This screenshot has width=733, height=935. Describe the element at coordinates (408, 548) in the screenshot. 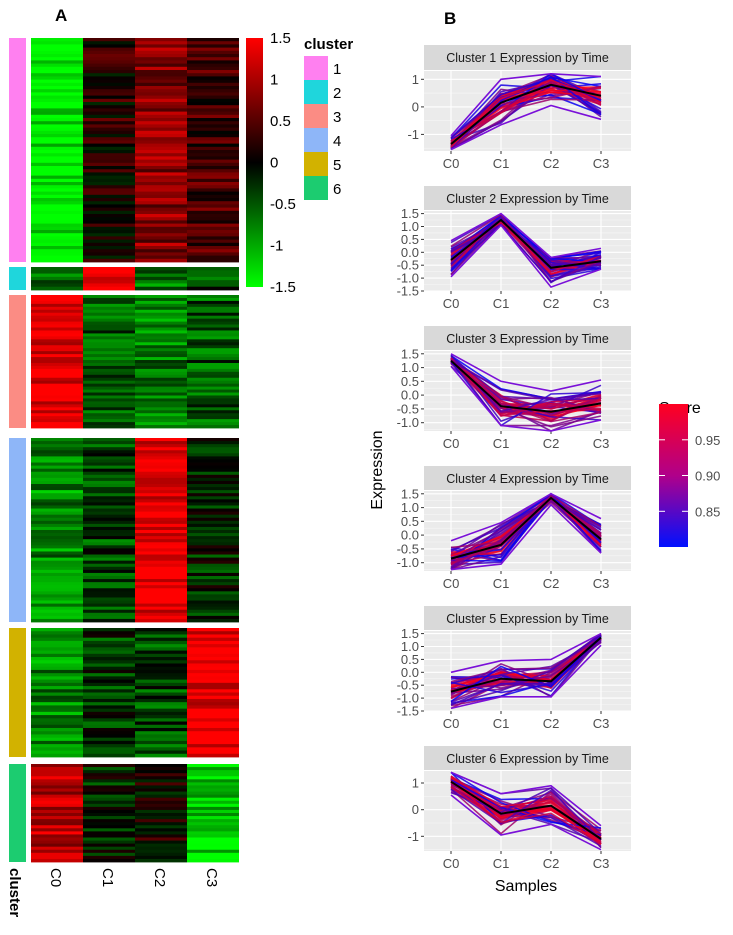

I see `y-tick-label: -0.5` at that location.